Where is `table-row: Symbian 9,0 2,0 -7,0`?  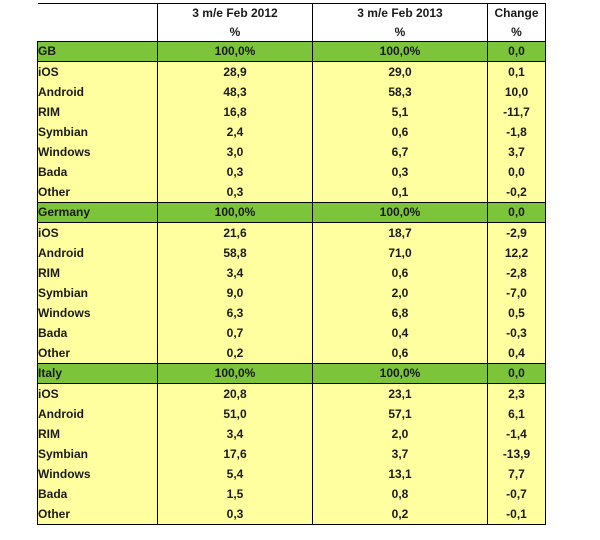 table-row: Symbian 9,0 2,0 -7,0 is located at coordinates (291, 293).